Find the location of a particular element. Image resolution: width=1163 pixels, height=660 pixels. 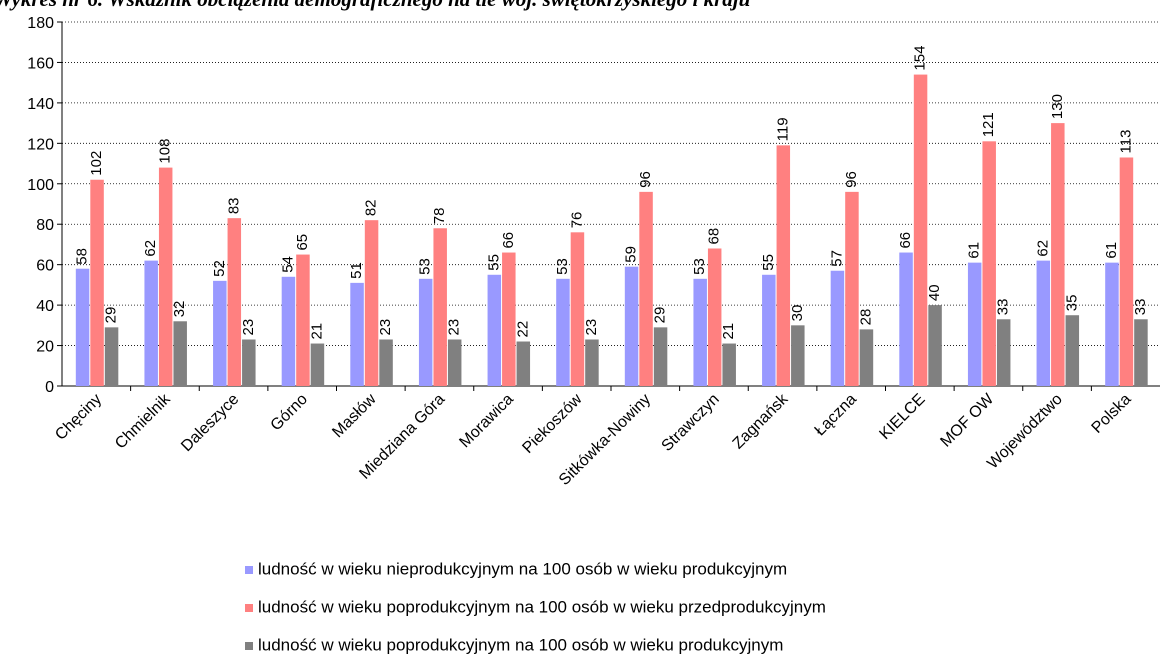

x-tick-label: MOF OW is located at coordinates (967, 420).